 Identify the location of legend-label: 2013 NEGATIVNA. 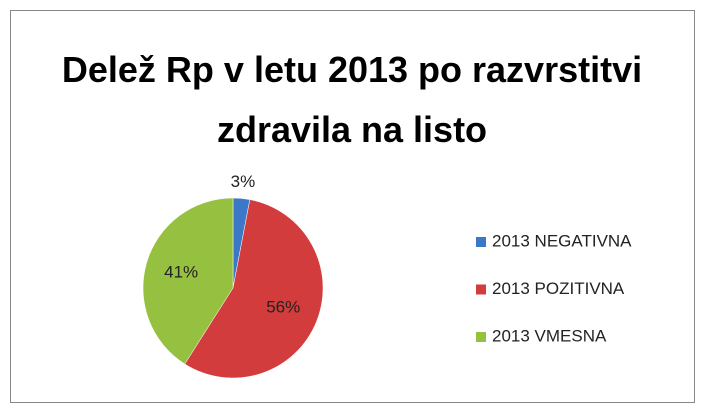
(562, 240).